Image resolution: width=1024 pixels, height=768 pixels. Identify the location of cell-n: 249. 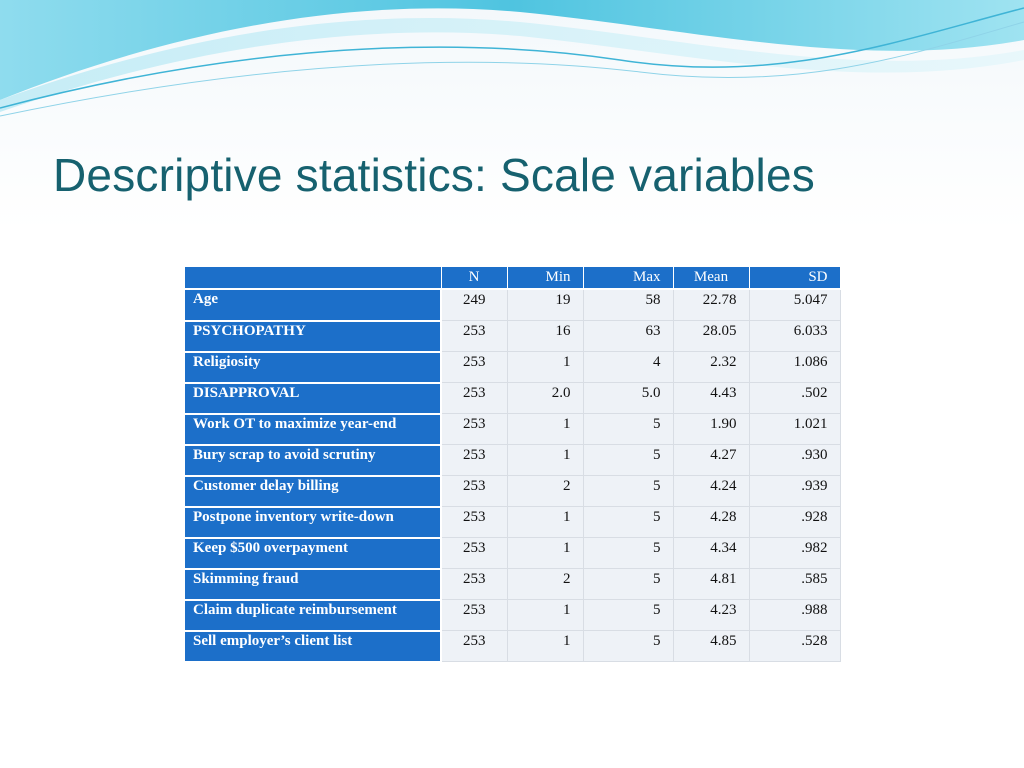
(474, 305).